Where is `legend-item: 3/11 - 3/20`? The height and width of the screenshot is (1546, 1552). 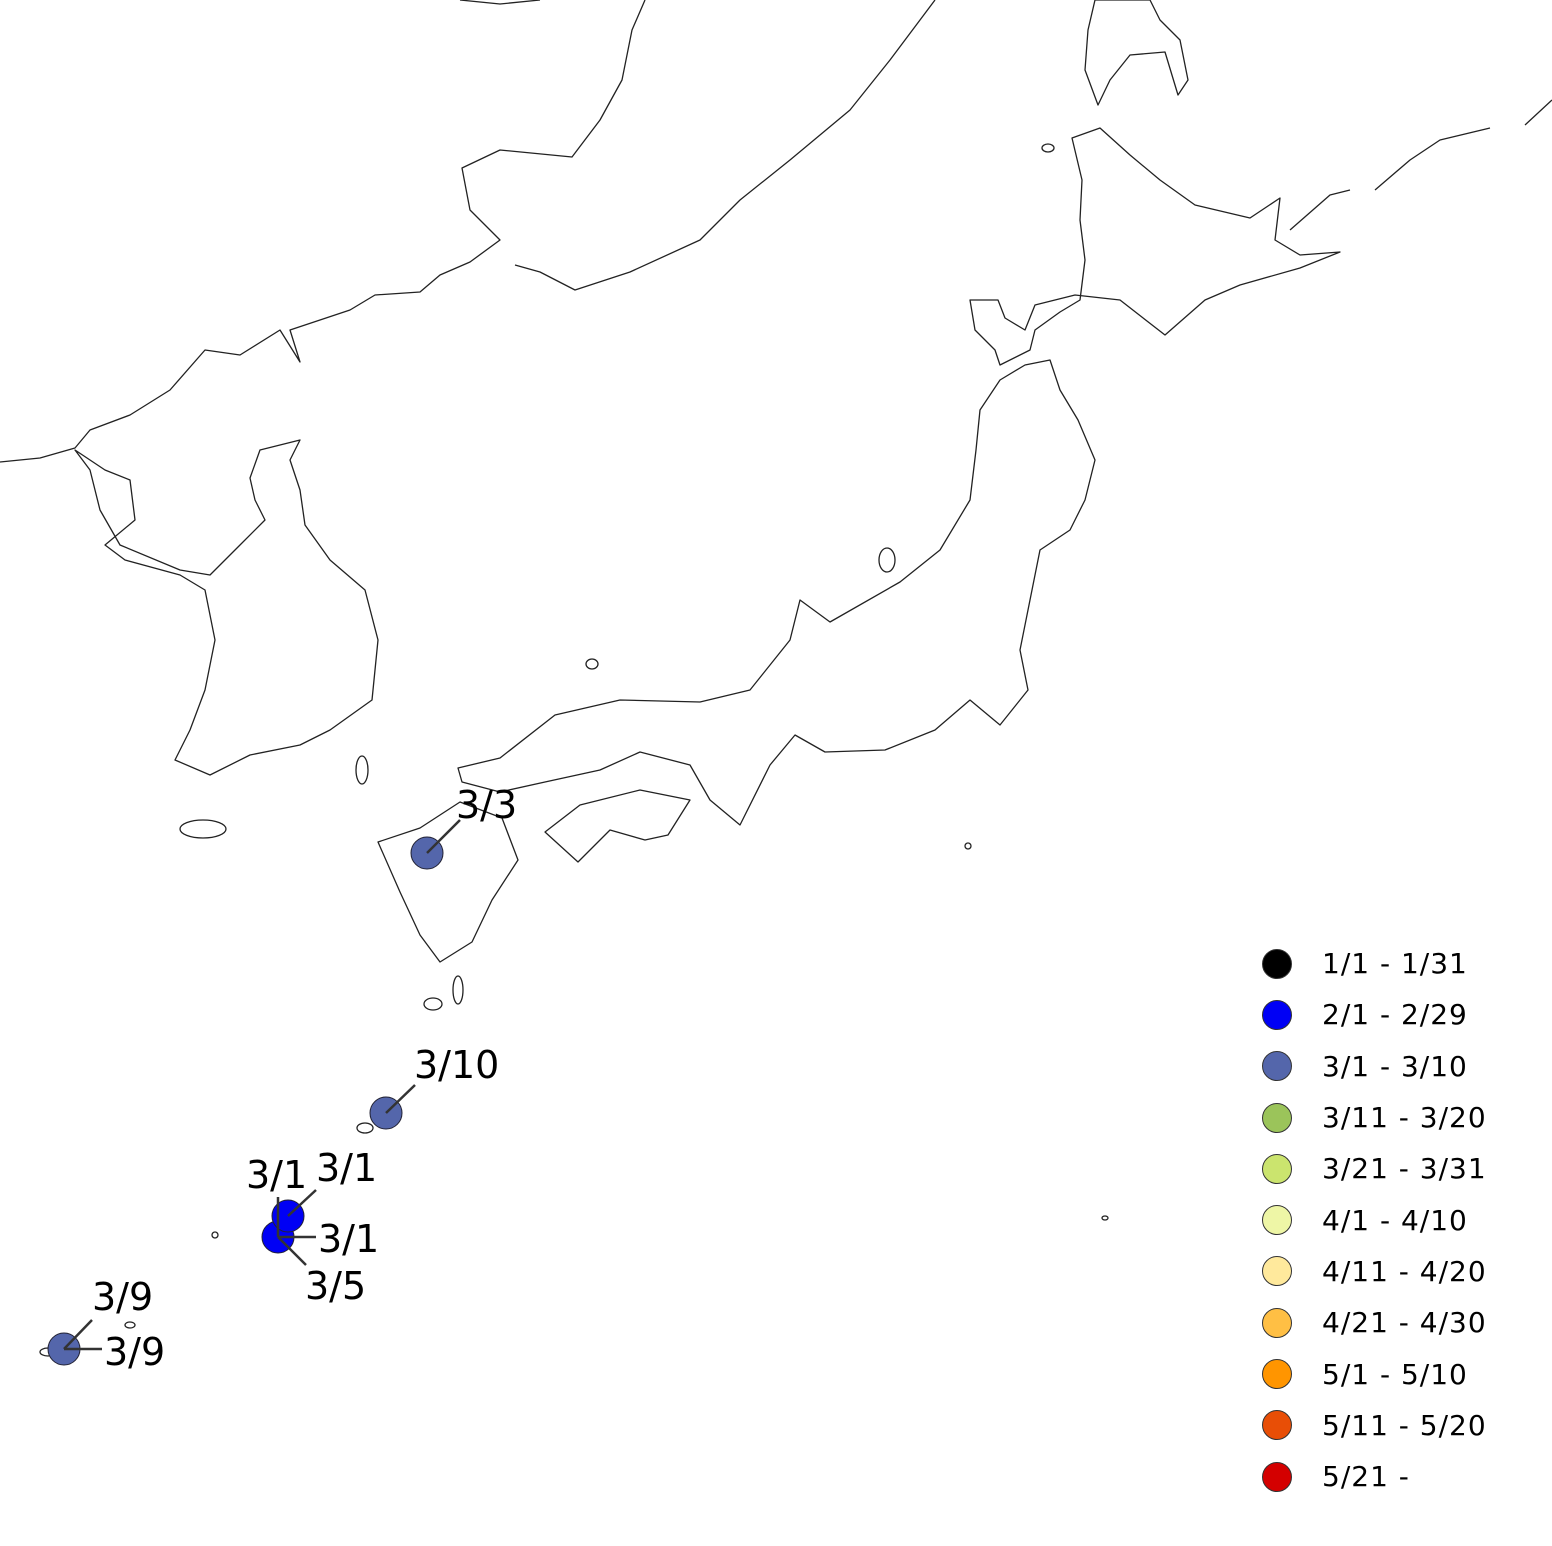
legend-item: 3/11 - 3/20 is located at coordinates (1374, 1117).